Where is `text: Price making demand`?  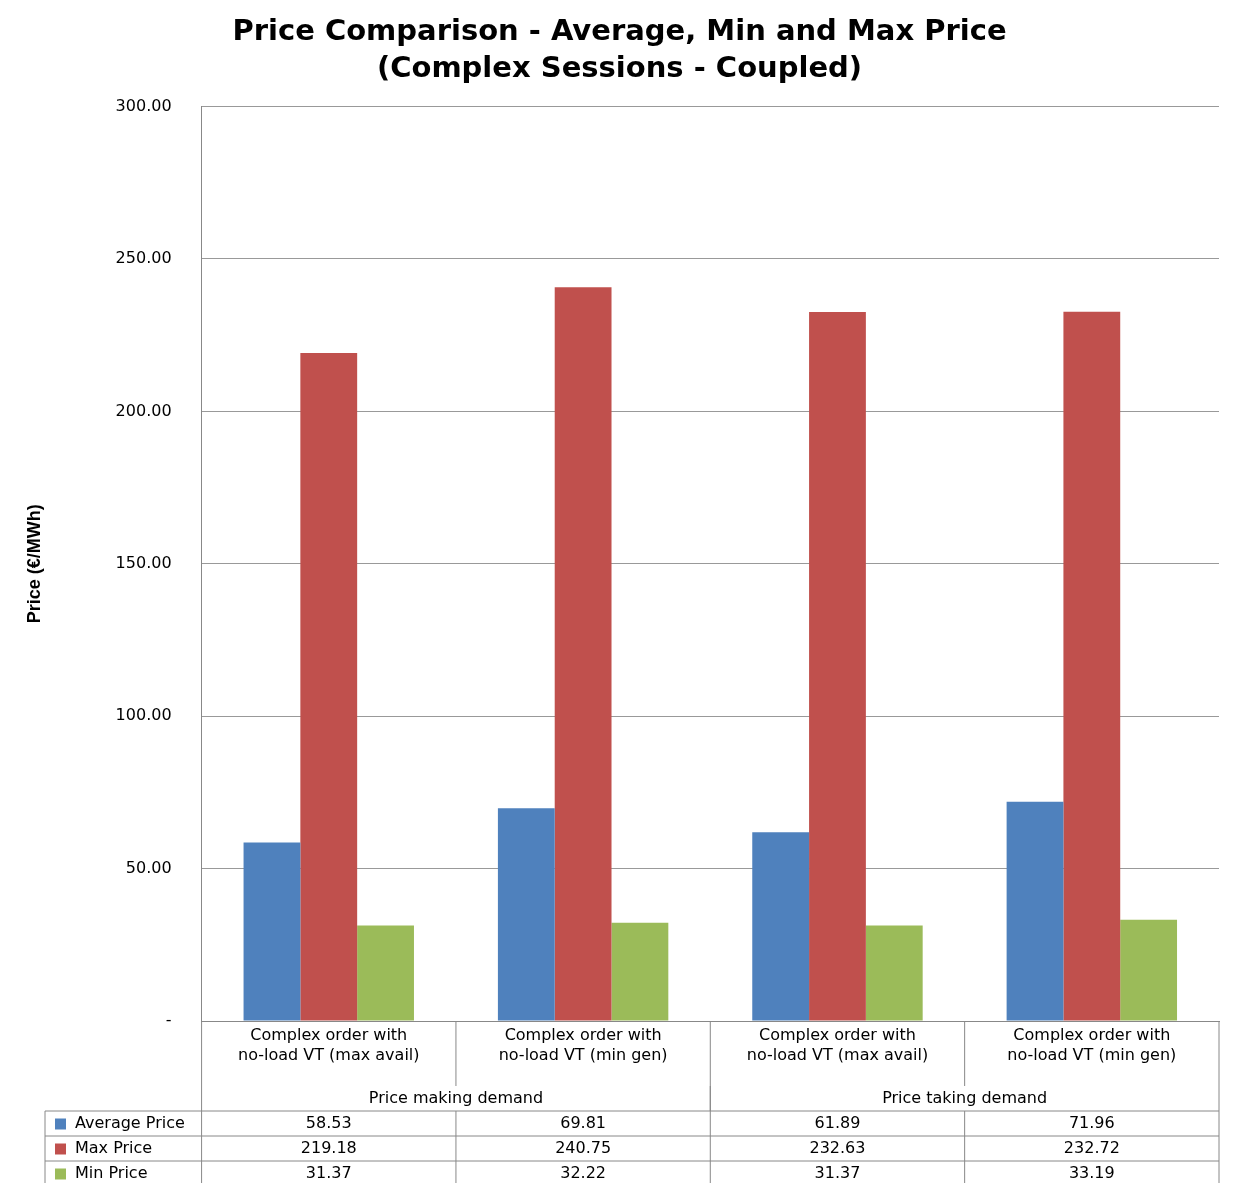 text: Price making demand is located at coordinates (456, 1097).